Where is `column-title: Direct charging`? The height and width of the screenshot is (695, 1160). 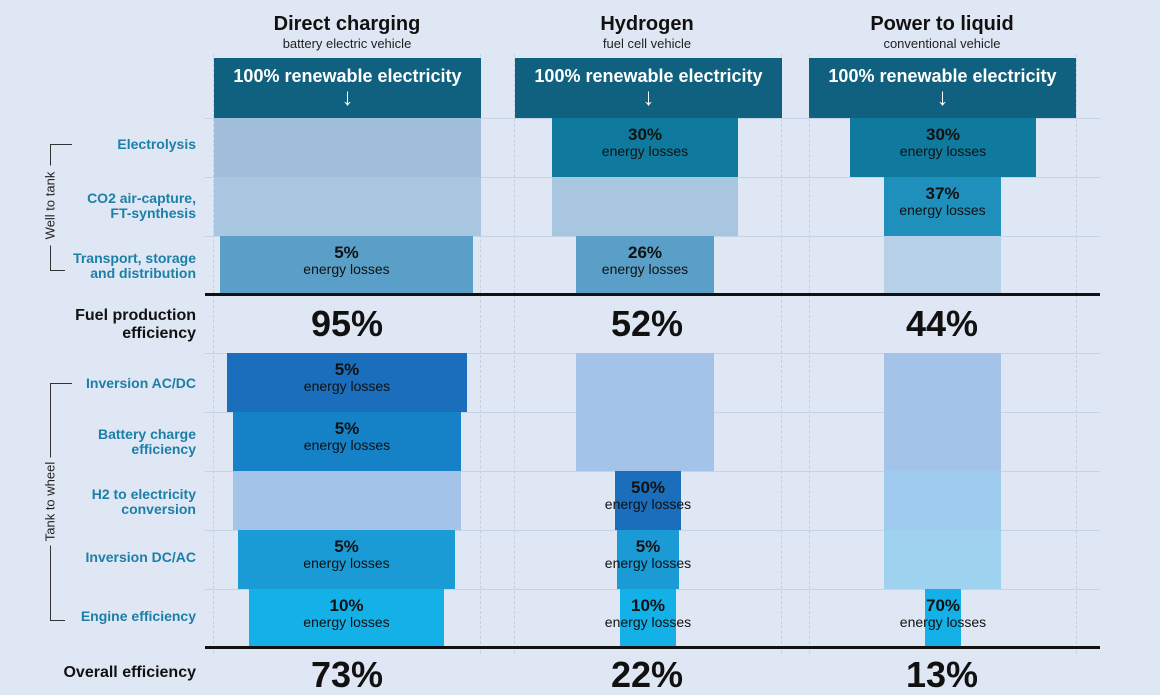 column-title: Direct charging is located at coordinates (347, 24).